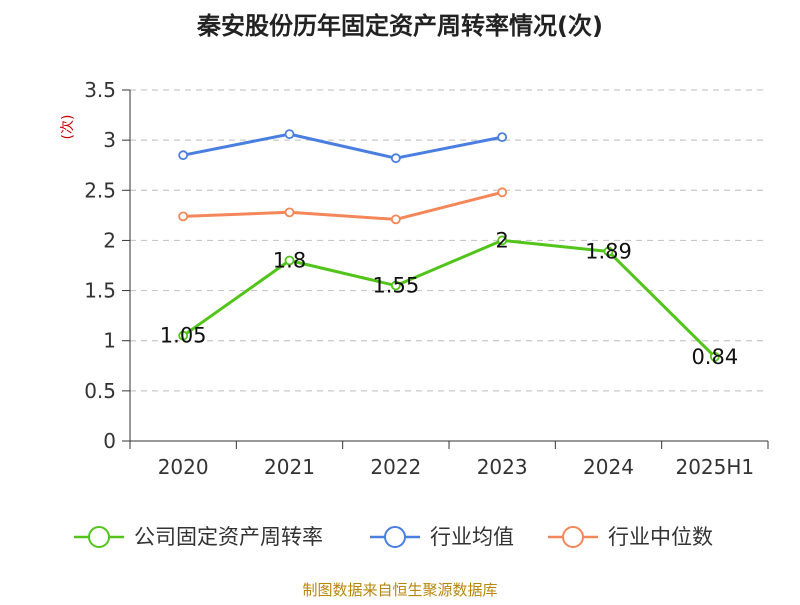  I want to click on legend-item: 公司固定资产周转率, so click(198, 537).